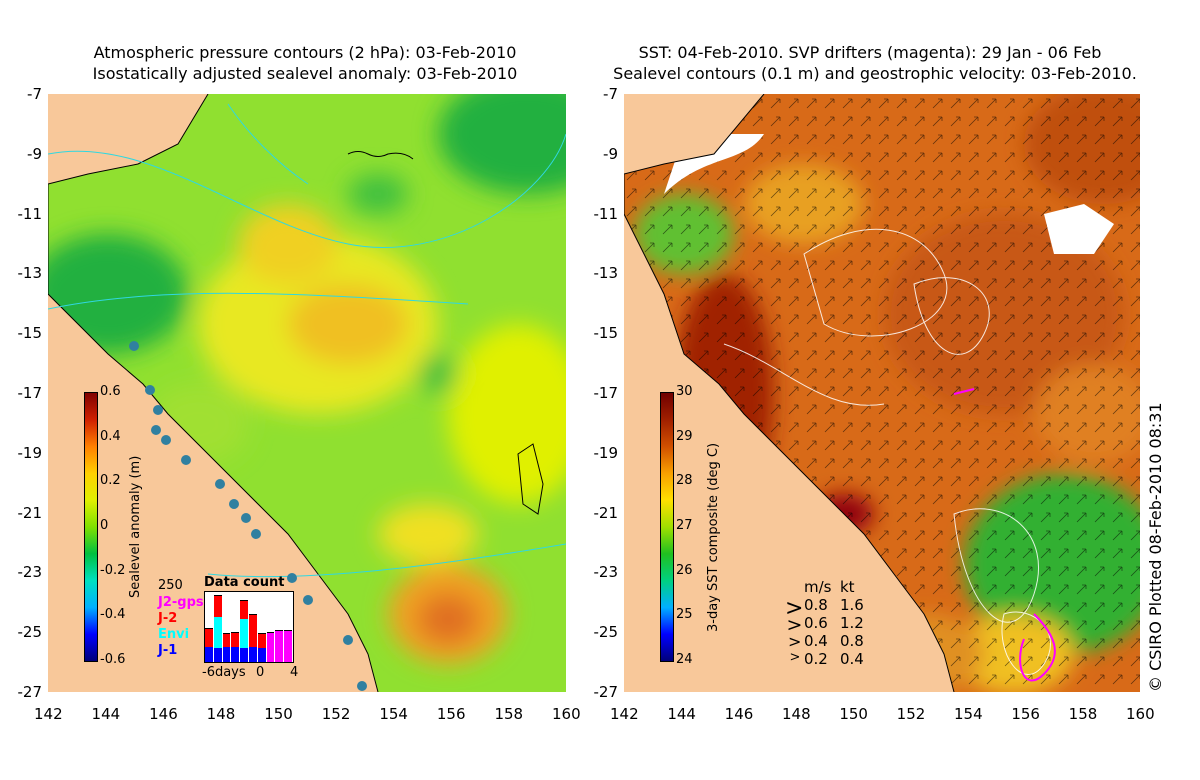  What do you see at coordinates (684, 615) in the screenshot?
I see `sst-colorbar-tick: 25` at bounding box center [684, 615].